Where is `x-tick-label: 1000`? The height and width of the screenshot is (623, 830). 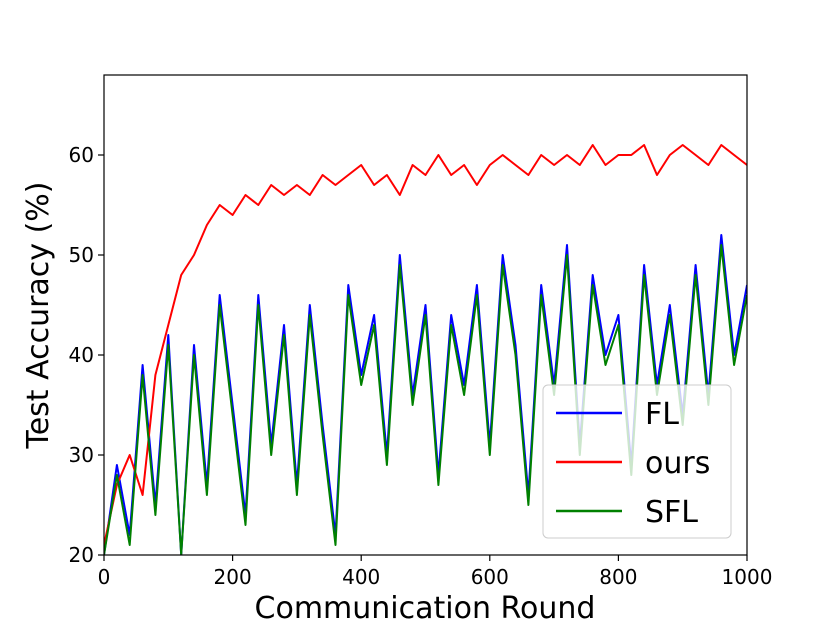 x-tick-label: 1000 is located at coordinates (747, 577).